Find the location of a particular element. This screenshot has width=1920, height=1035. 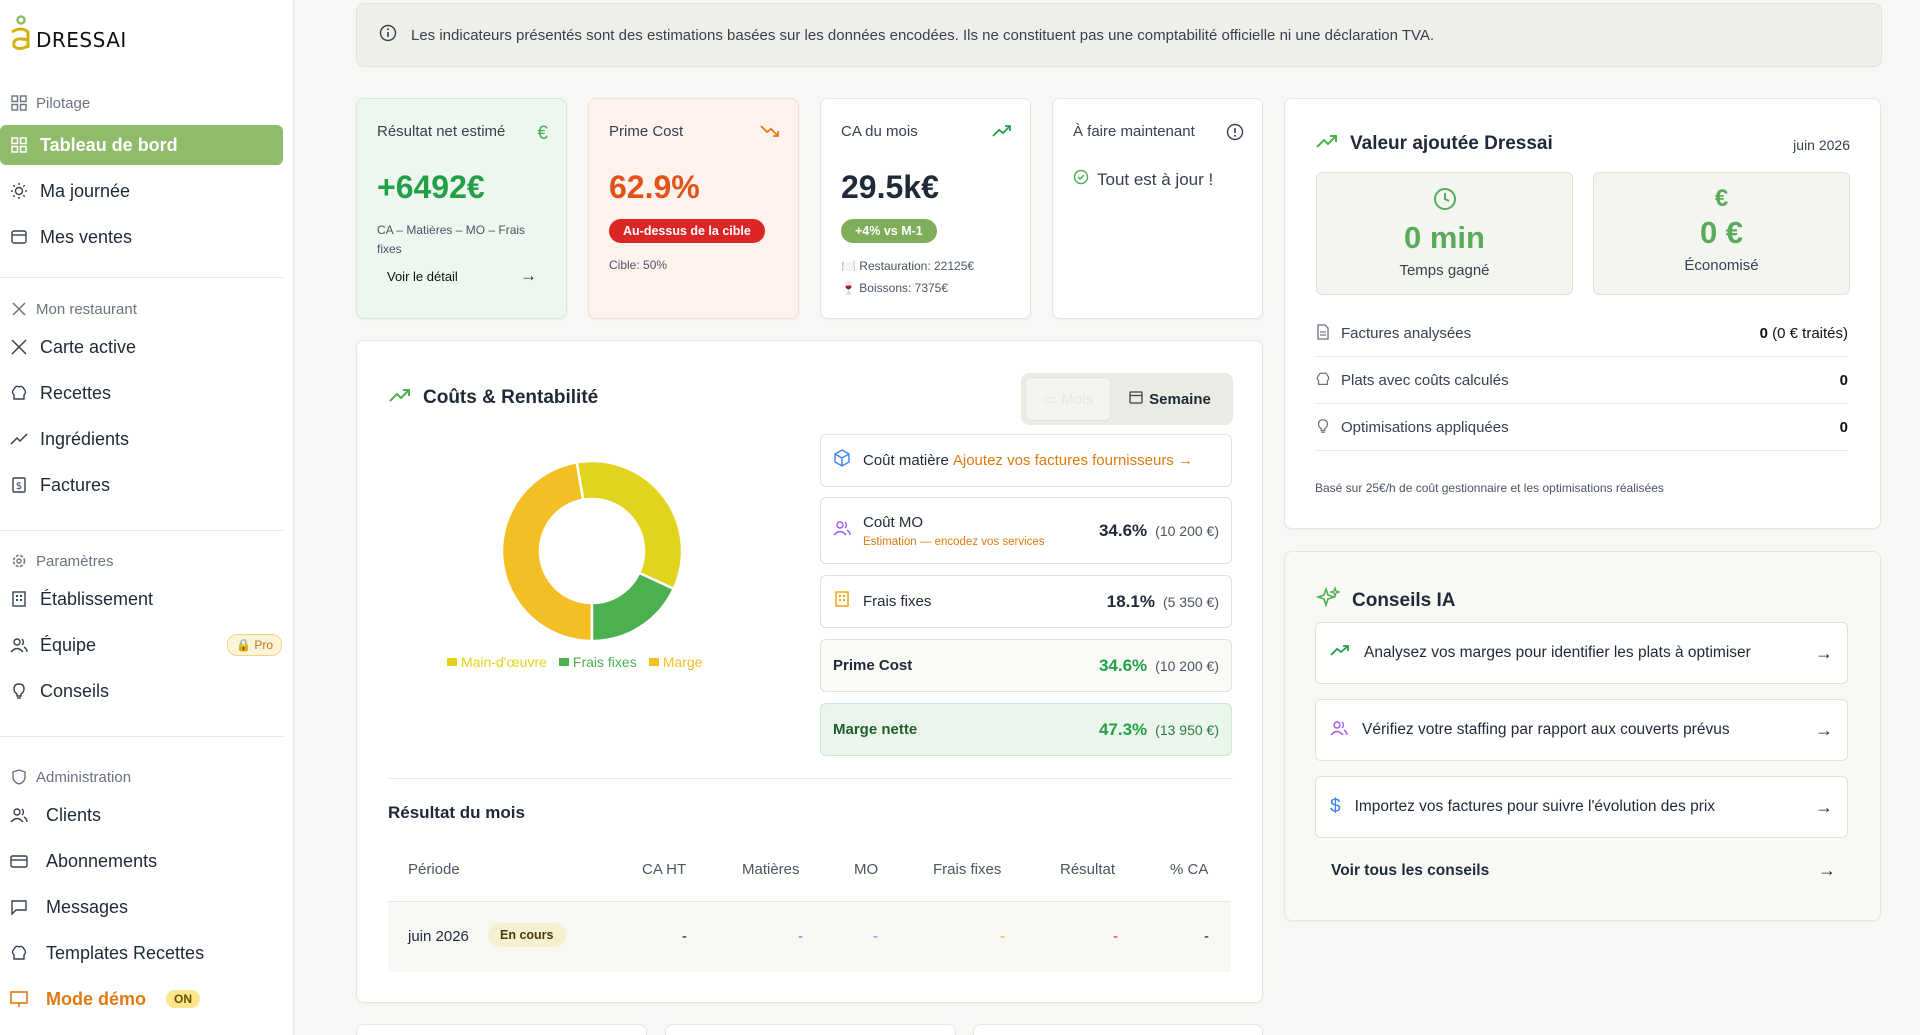

view-detail-link: Voir le détail → is located at coordinates (462, 276).